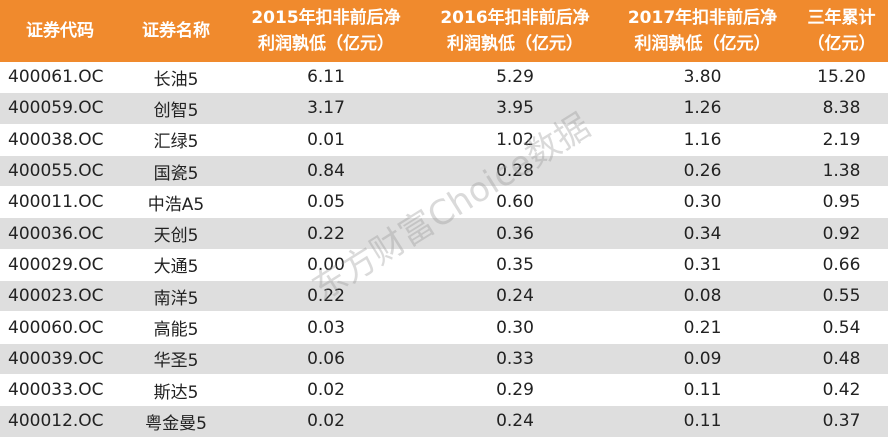 This screenshot has width=888, height=438. I want to click on table-row: 400055.OC 国瓷5 0.84 0.28 0.26 1.38, so click(444, 171).